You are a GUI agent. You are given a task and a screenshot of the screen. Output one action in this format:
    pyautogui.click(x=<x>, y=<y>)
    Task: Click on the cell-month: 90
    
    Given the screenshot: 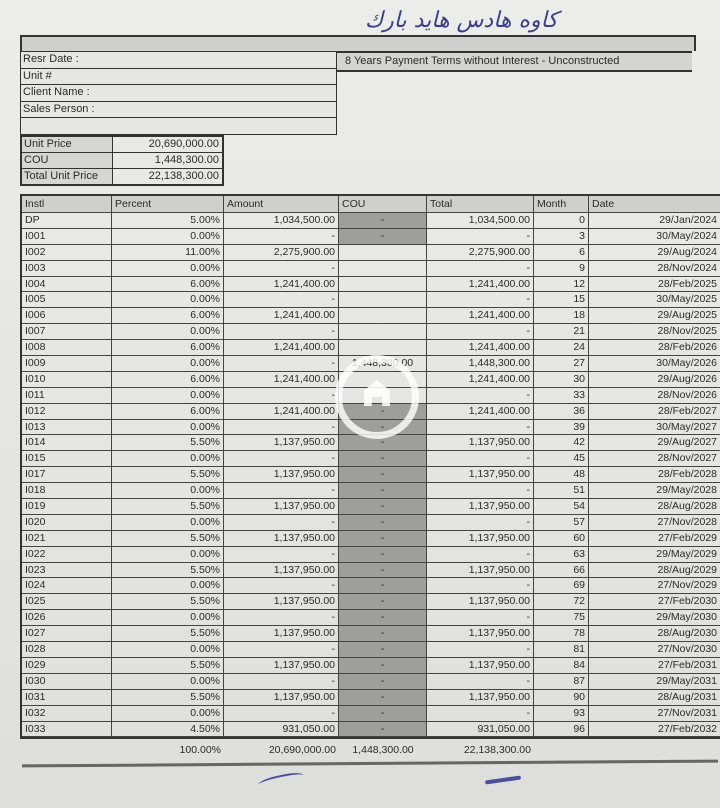 What is the action you would take?
    pyautogui.click(x=561, y=697)
    